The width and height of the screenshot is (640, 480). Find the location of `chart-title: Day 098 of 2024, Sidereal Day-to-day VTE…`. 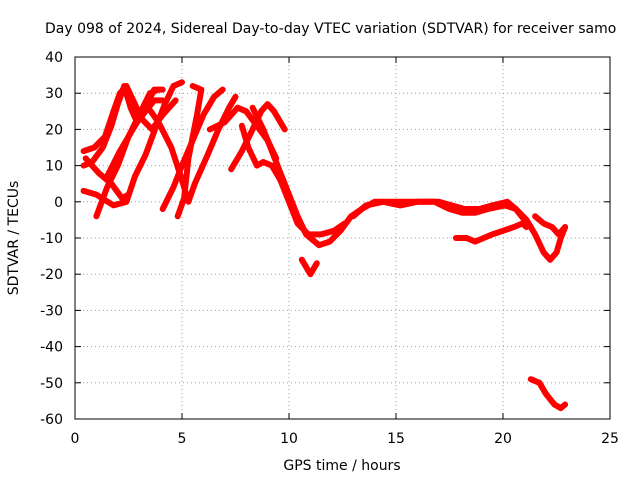

chart-title: Day 098 of 2024, Sidereal Day-to-day VTE… is located at coordinates (330, 29).